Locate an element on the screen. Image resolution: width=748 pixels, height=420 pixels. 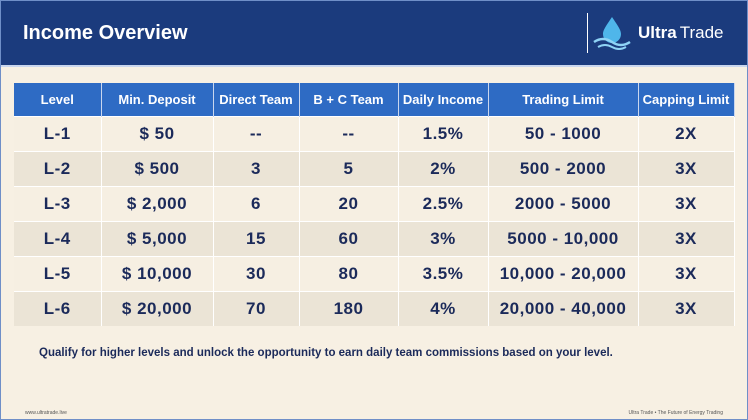
table-cell: 3% is located at coordinates (443, 239).